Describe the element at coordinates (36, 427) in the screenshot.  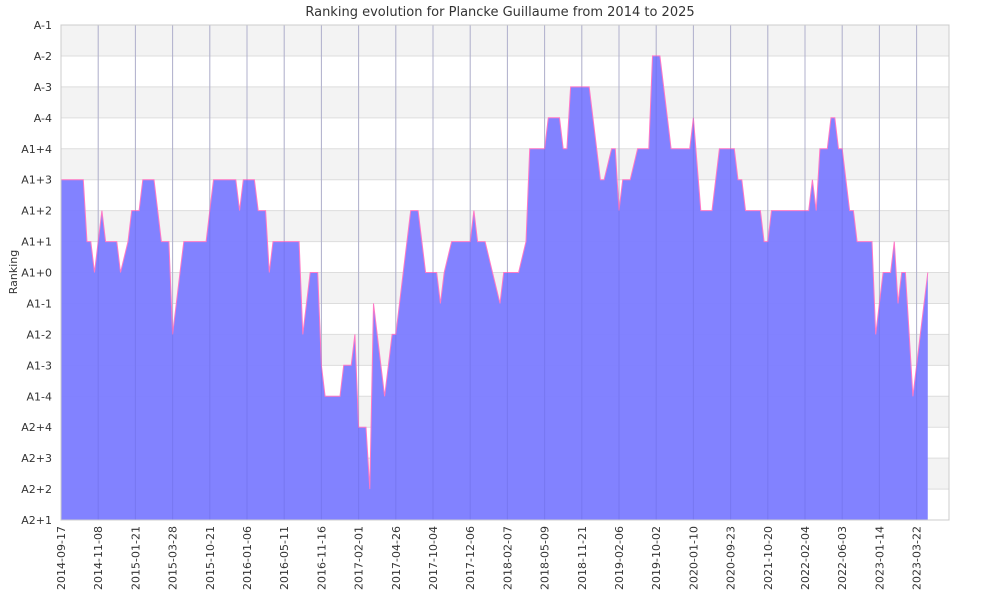
I see `y-tick-label: A2+4` at that location.